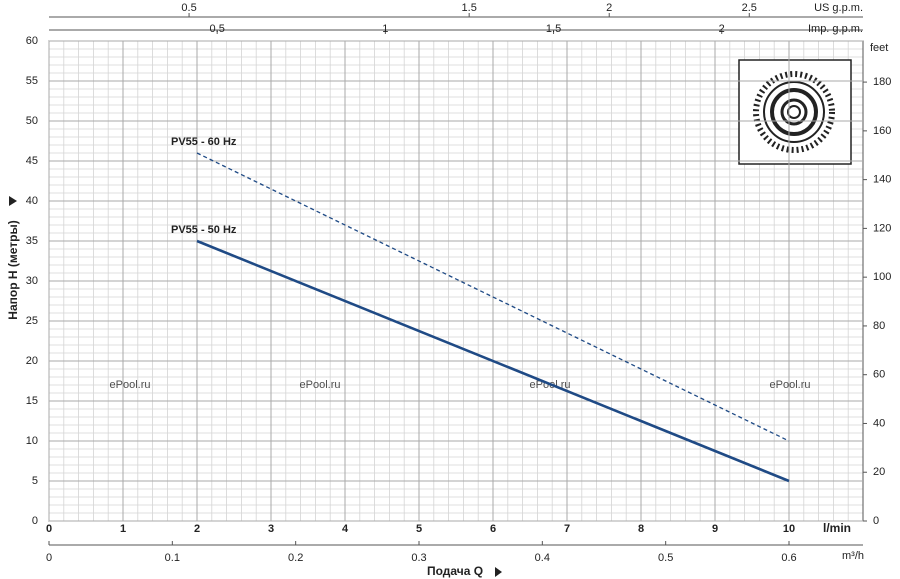 The width and height of the screenshot is (900, 579). I want to click on extra-tick-label: 0.3, so click(418, 558).